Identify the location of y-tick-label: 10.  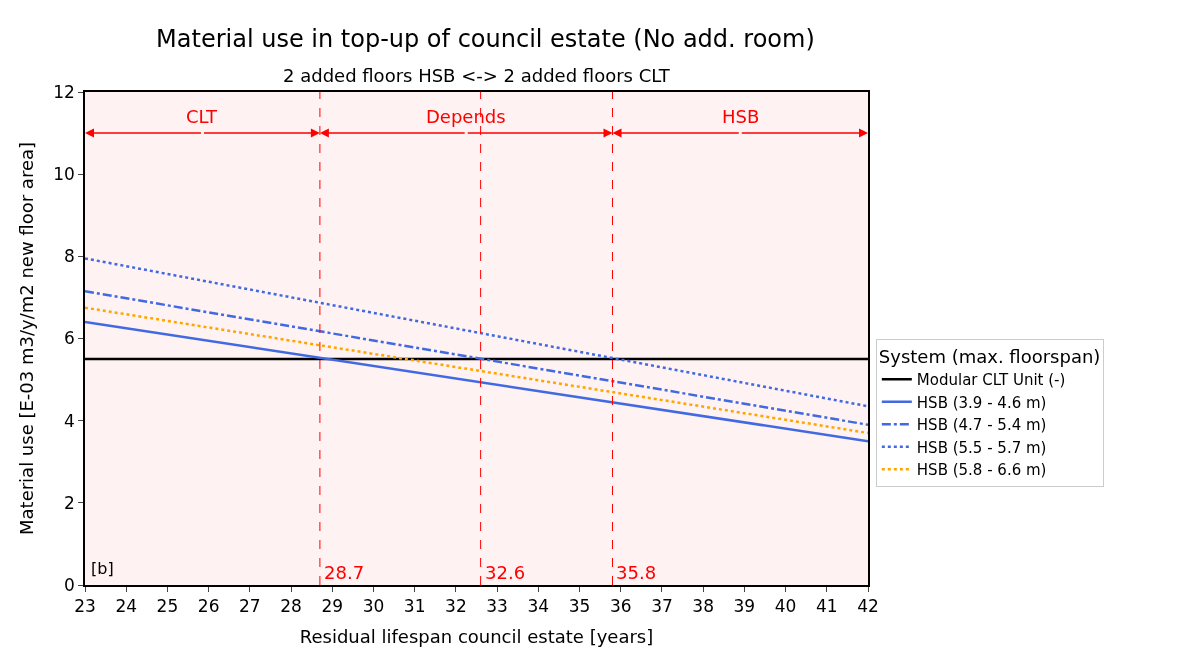
(64, 174).